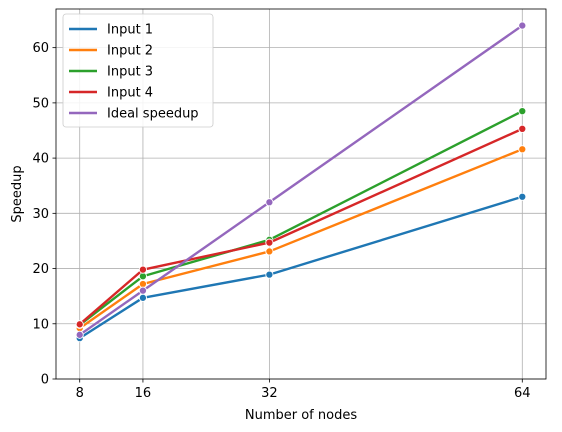 The height and width of the screenshot is (432, 562). Describe the element at coordinates (153, 114) in the screenshot. I see `legend-label: Ideal speedup` at that location.